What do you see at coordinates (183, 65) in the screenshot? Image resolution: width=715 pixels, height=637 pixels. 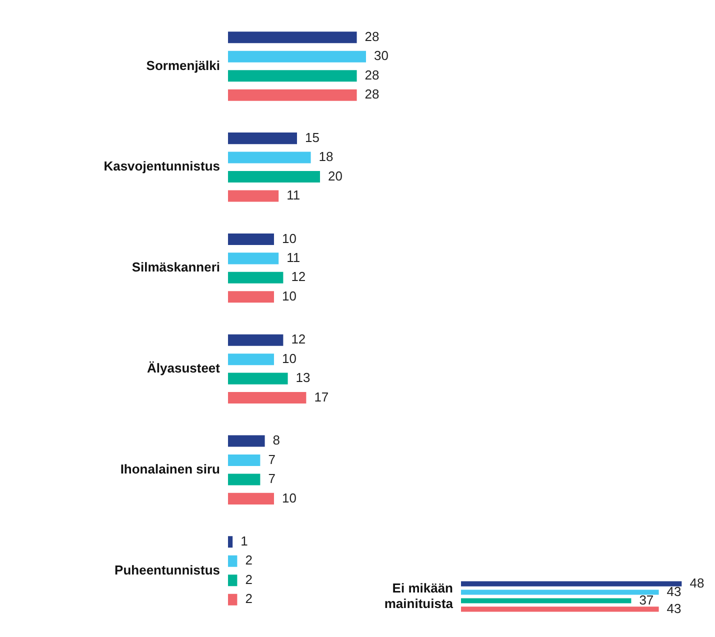 I see `y-tick-label: Sormenjälki` at bounding box center [183, 65].